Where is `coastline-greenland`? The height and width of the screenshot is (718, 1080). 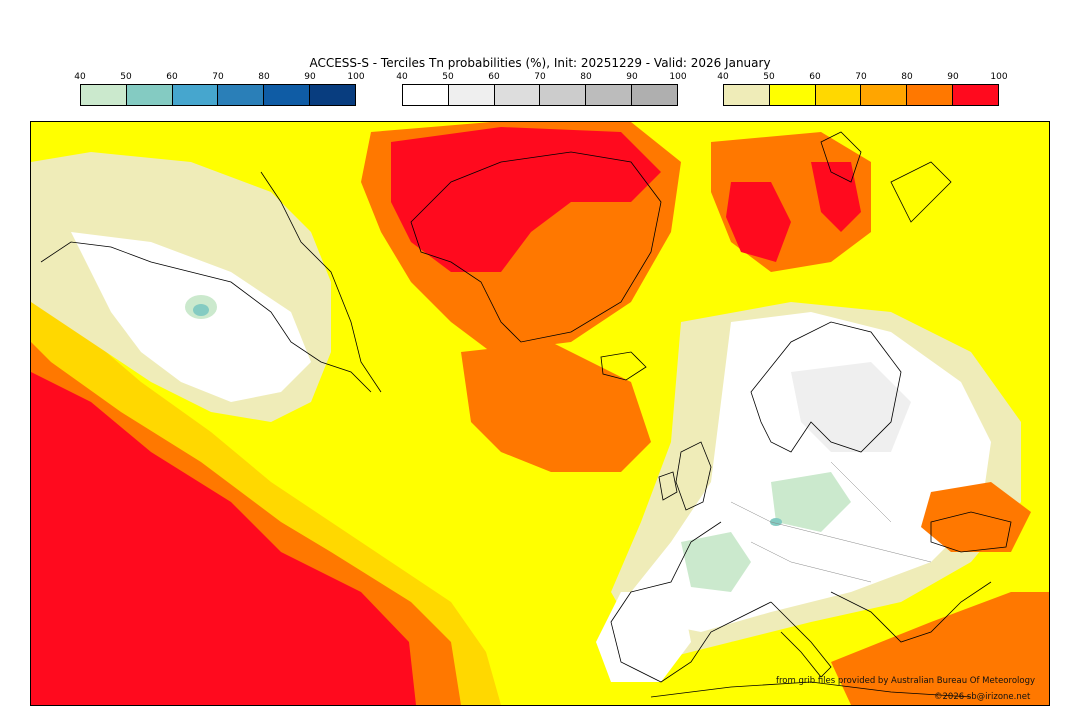
coastline-greenland is located at coordinates (536, 247).